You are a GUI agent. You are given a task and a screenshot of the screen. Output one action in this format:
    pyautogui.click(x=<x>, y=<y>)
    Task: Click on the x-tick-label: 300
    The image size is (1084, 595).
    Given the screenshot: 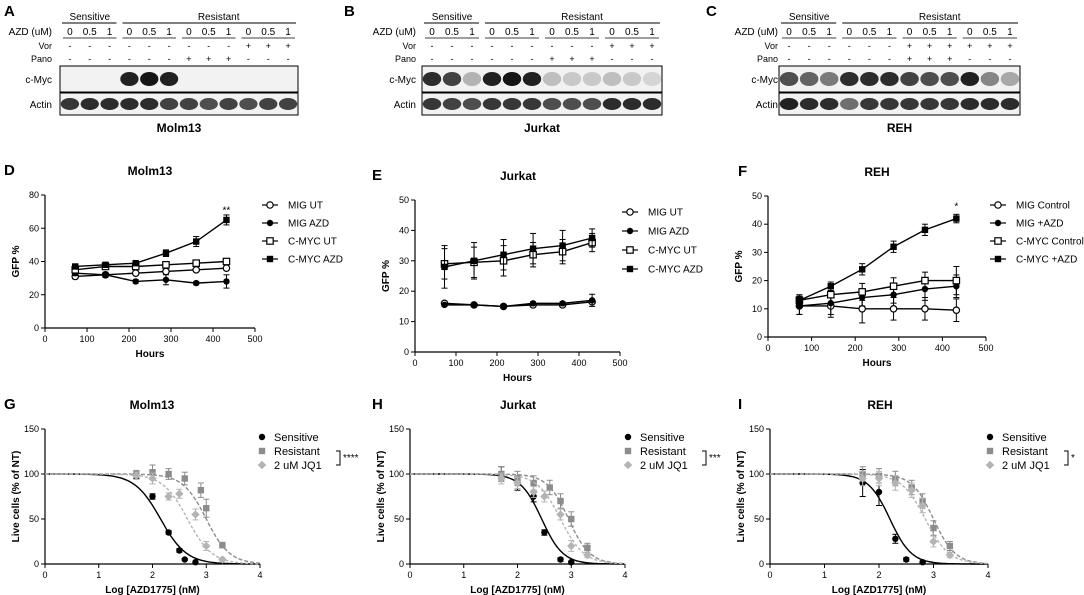 What is the action you would take?
    pyautogui.click(x=170, y=339)
    